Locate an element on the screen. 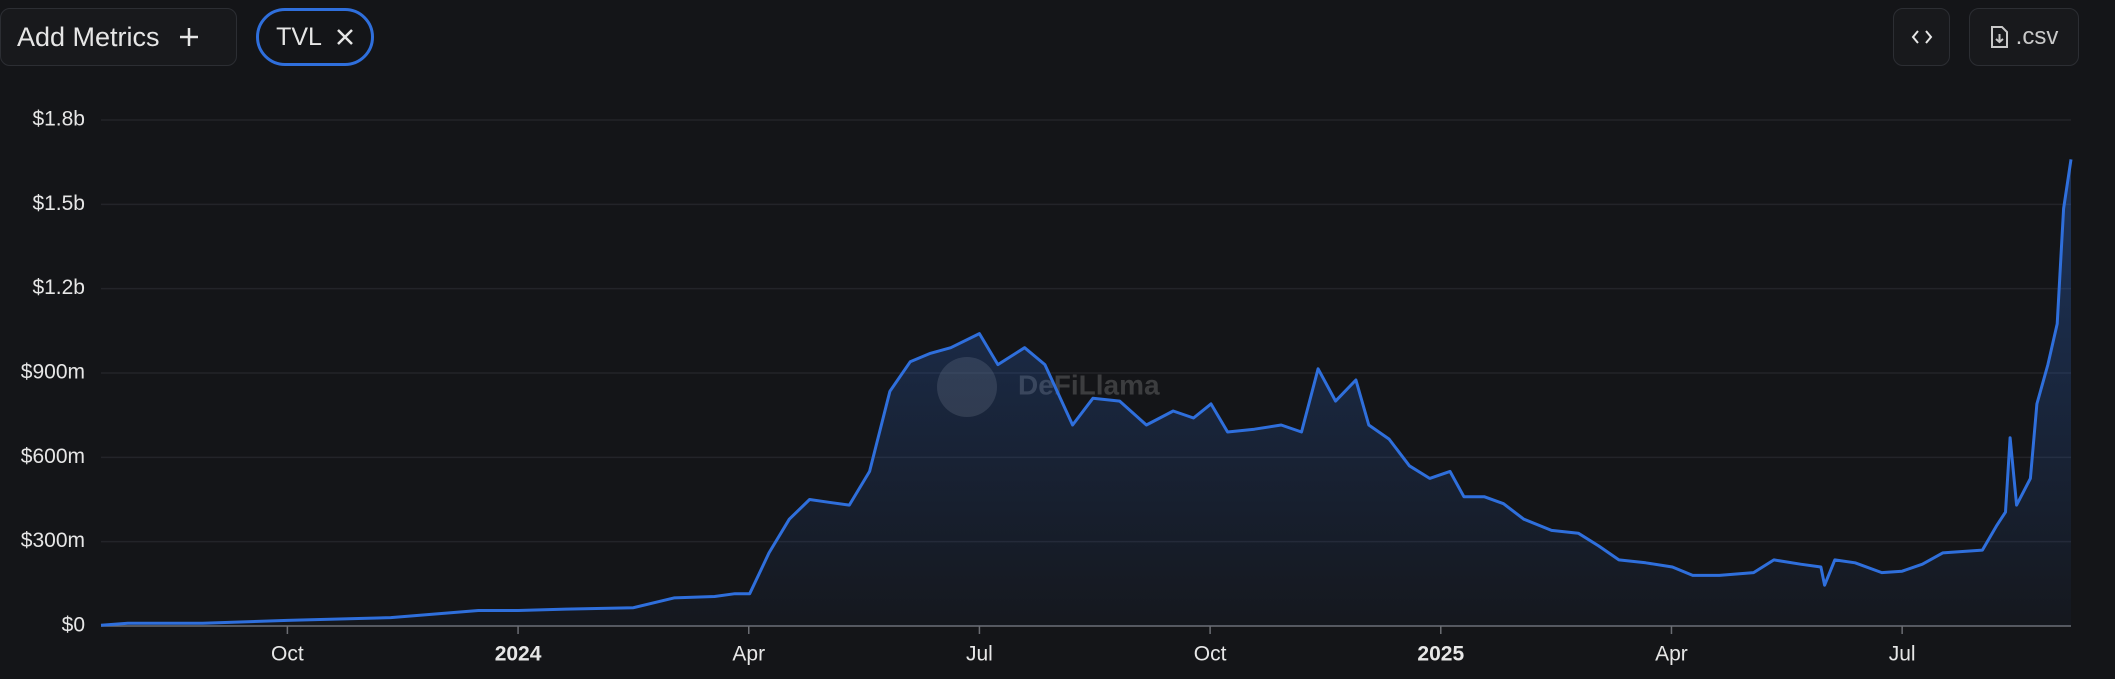 The width and height of the screenshot is (2115, 679). y-tick-label: $1.5b is located at coordinates (58, 203).